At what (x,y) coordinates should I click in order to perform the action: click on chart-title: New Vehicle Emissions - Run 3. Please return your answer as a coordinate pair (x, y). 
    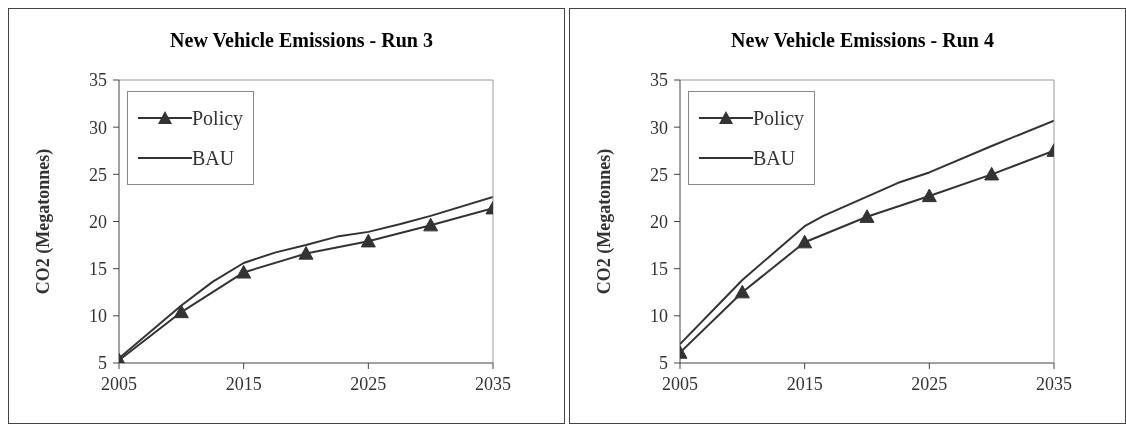
    Looking at the image, I should click on (301, 40).